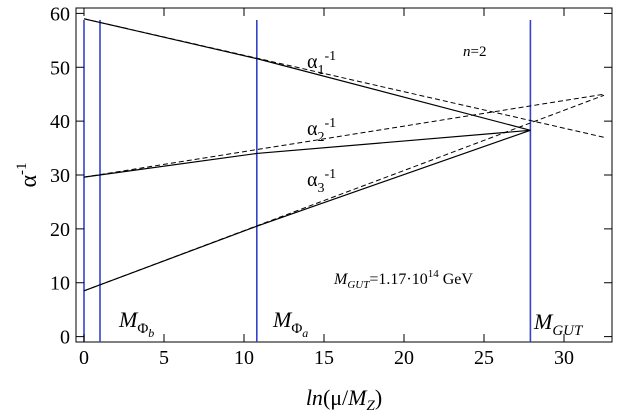  I want to click on x-axis-label: ln(μ/MZ), so click(344, 399).